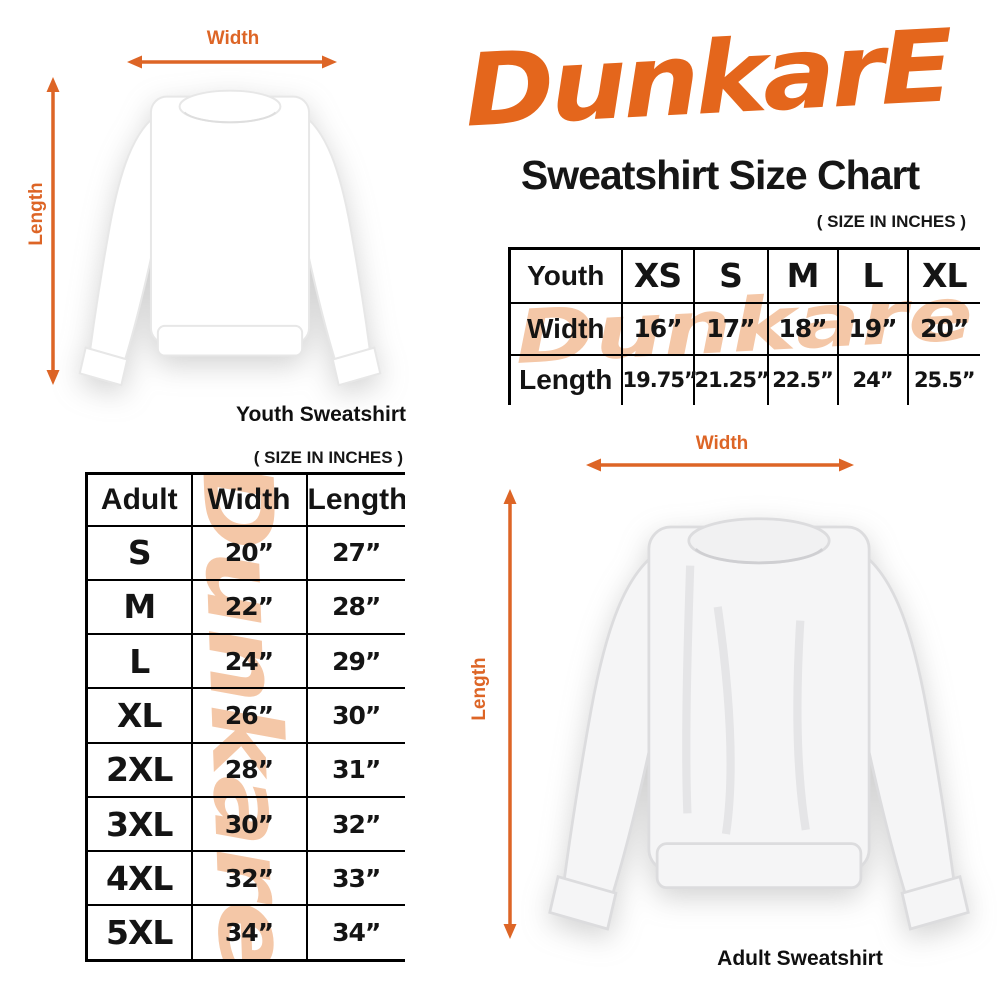 This screenshot has width=1000, height=1000. What do you see at coordinates (249, 607) in the screenshot?
I see `table-cell: 22”` at bounding box center [249, 607].